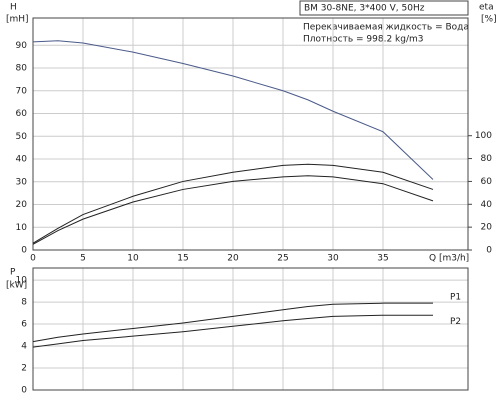 The width and height of the screenshot is (500, 400). What do you see at coordinates (22, 182) in the screenshot?
I see `y-tick-label: 30` at bounding box center [22, 182].